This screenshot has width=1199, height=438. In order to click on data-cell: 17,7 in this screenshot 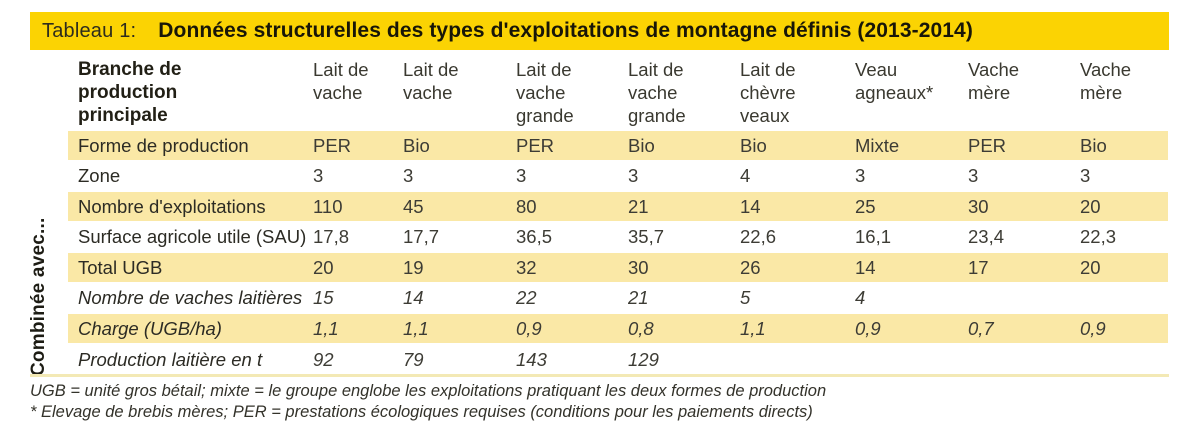, I will do `click(421, 236)`.